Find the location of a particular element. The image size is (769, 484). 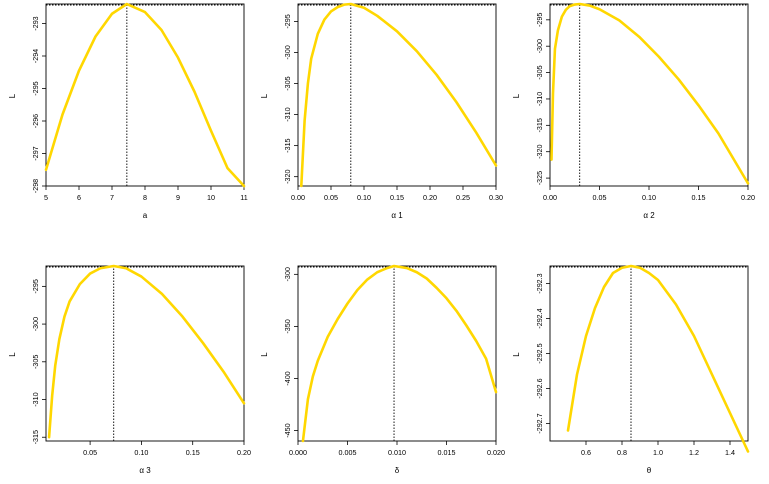

x-tick-label: 7 is located at coordinates (112, 197).